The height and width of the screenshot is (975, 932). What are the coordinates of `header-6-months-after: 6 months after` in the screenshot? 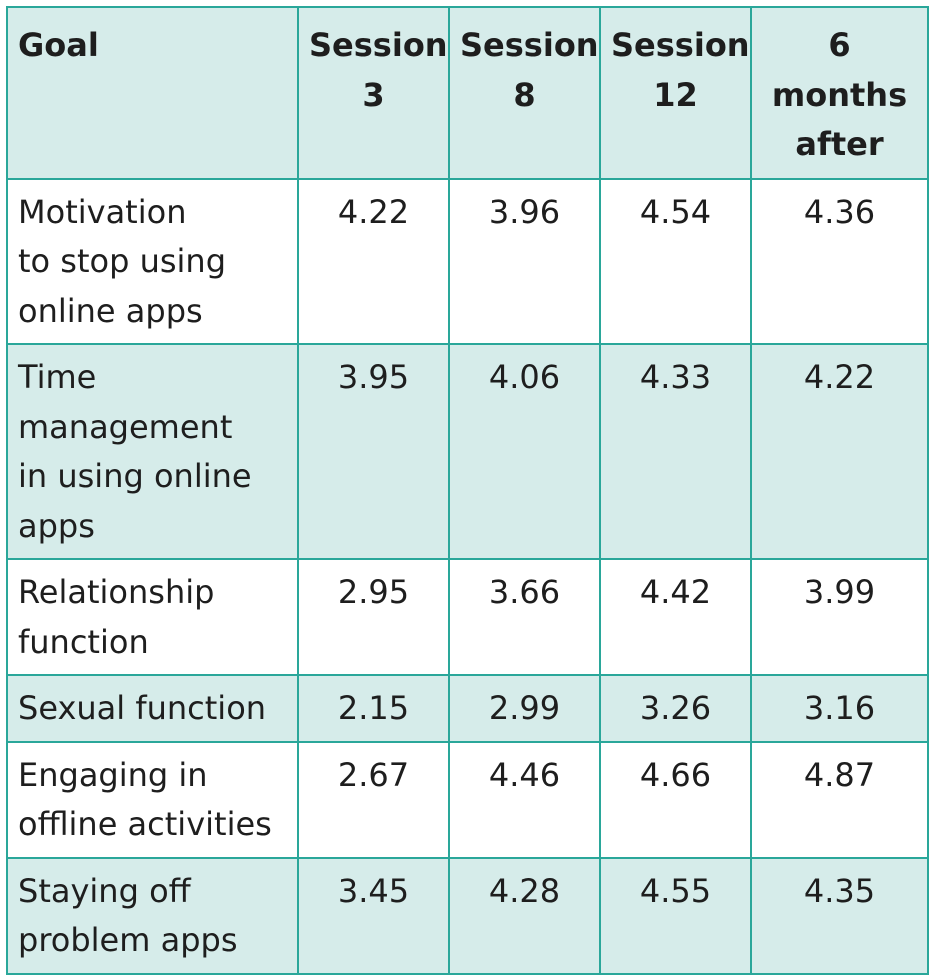 It's located at (839, 93).